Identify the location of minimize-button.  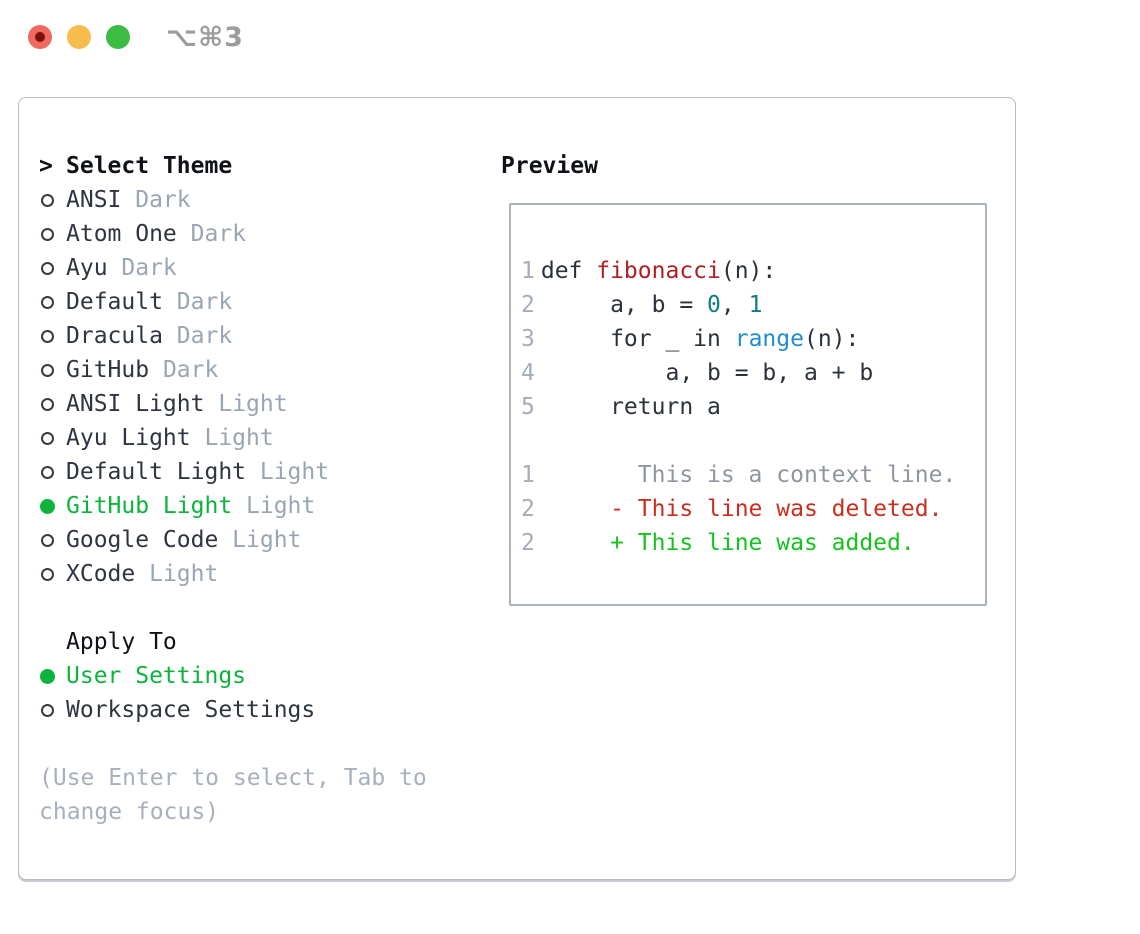
(79, 37).